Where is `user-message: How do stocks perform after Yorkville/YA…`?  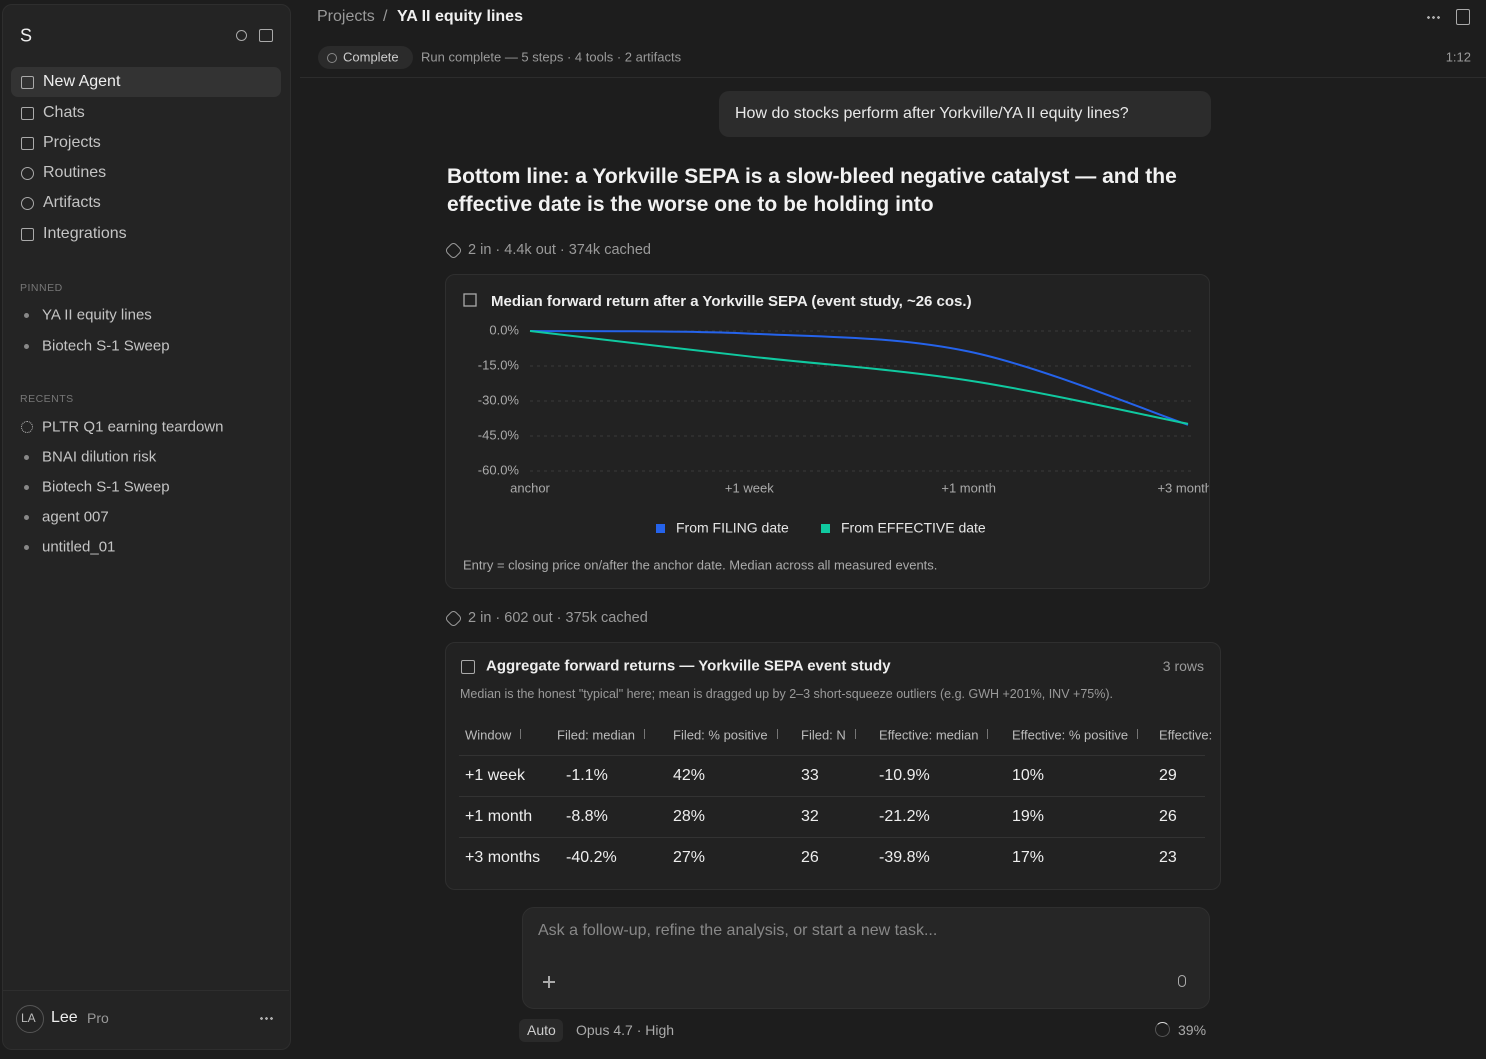
user-message: How do stocks perform after Yorkville/YA… is located at coordinates (932, 113).